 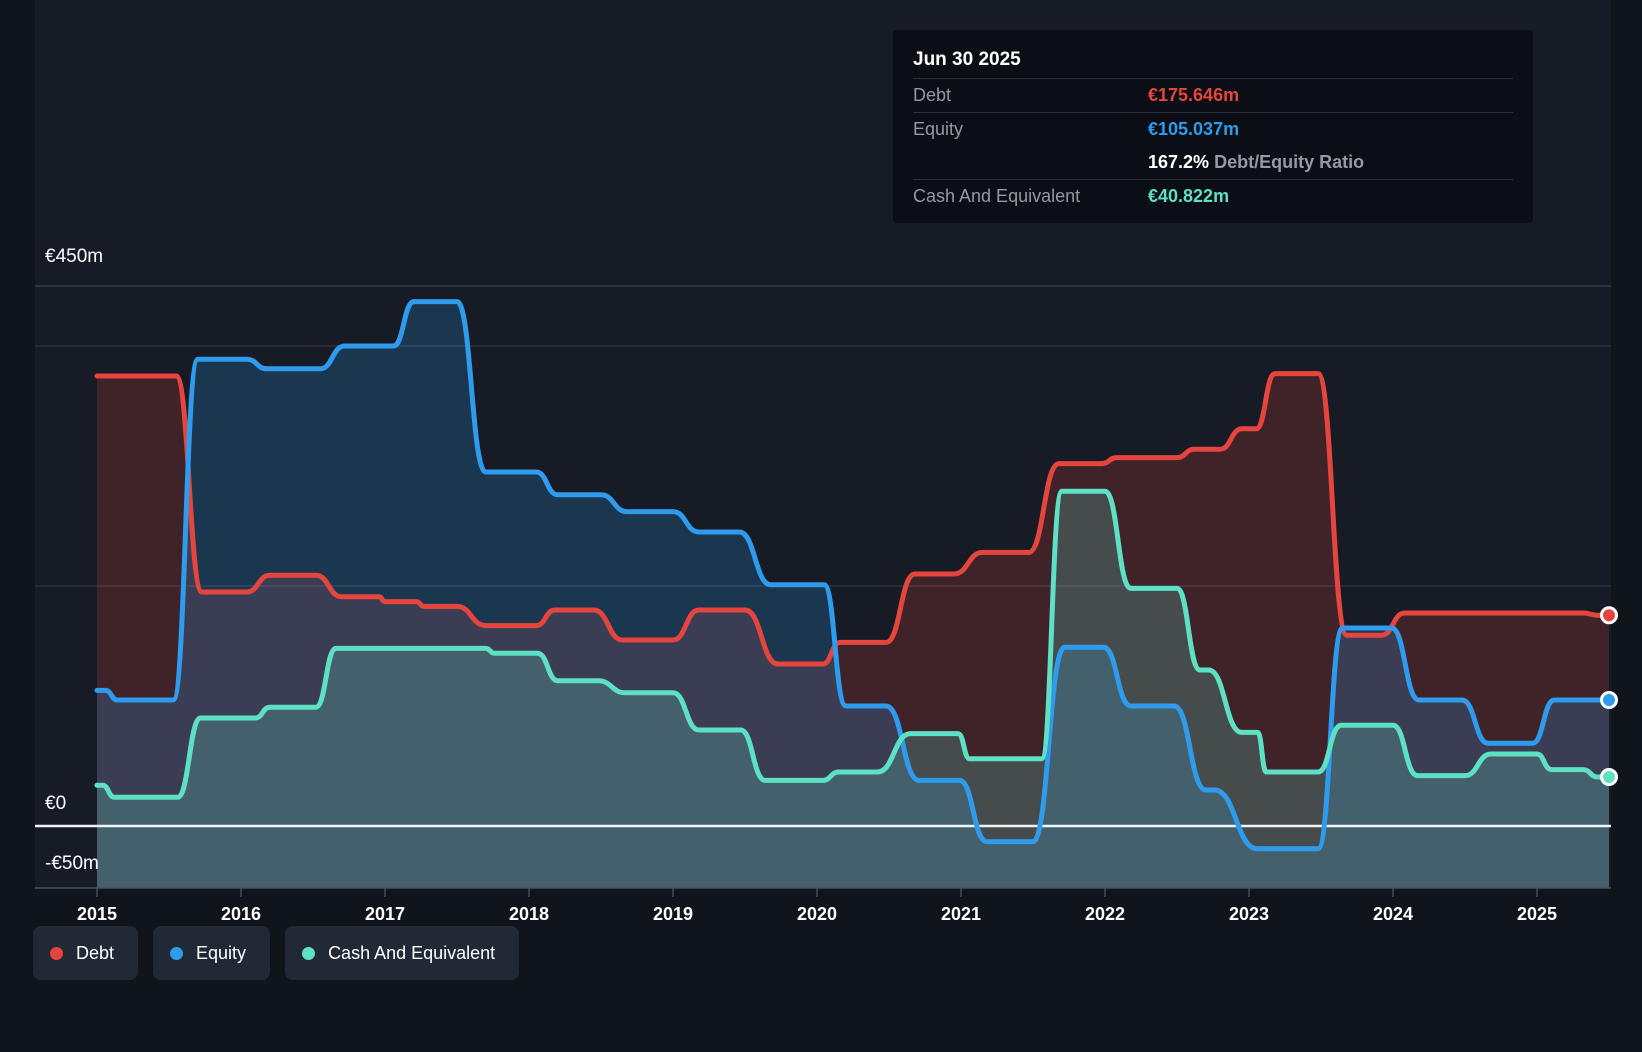 I want to click on tooltip-ratio: 167.2% Debt/Equity Ratio, so click(x=1330, y=162).